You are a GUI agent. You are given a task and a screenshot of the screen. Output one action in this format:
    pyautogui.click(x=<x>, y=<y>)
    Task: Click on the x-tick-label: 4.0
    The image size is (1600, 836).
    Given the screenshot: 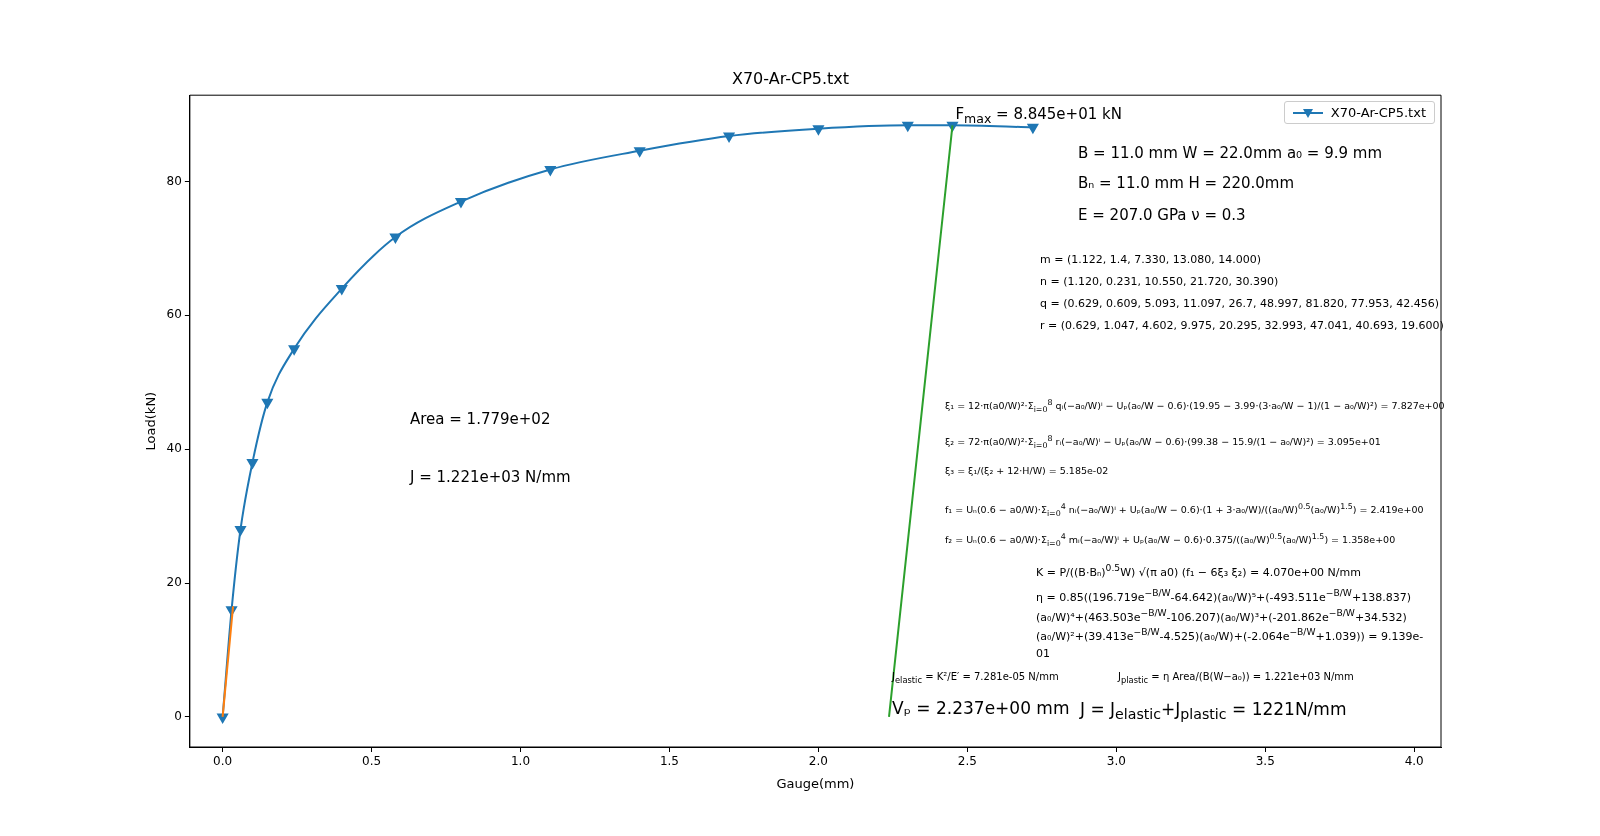 What is the action you would take?
    pyautogui.click(x=1414, y=761)
    